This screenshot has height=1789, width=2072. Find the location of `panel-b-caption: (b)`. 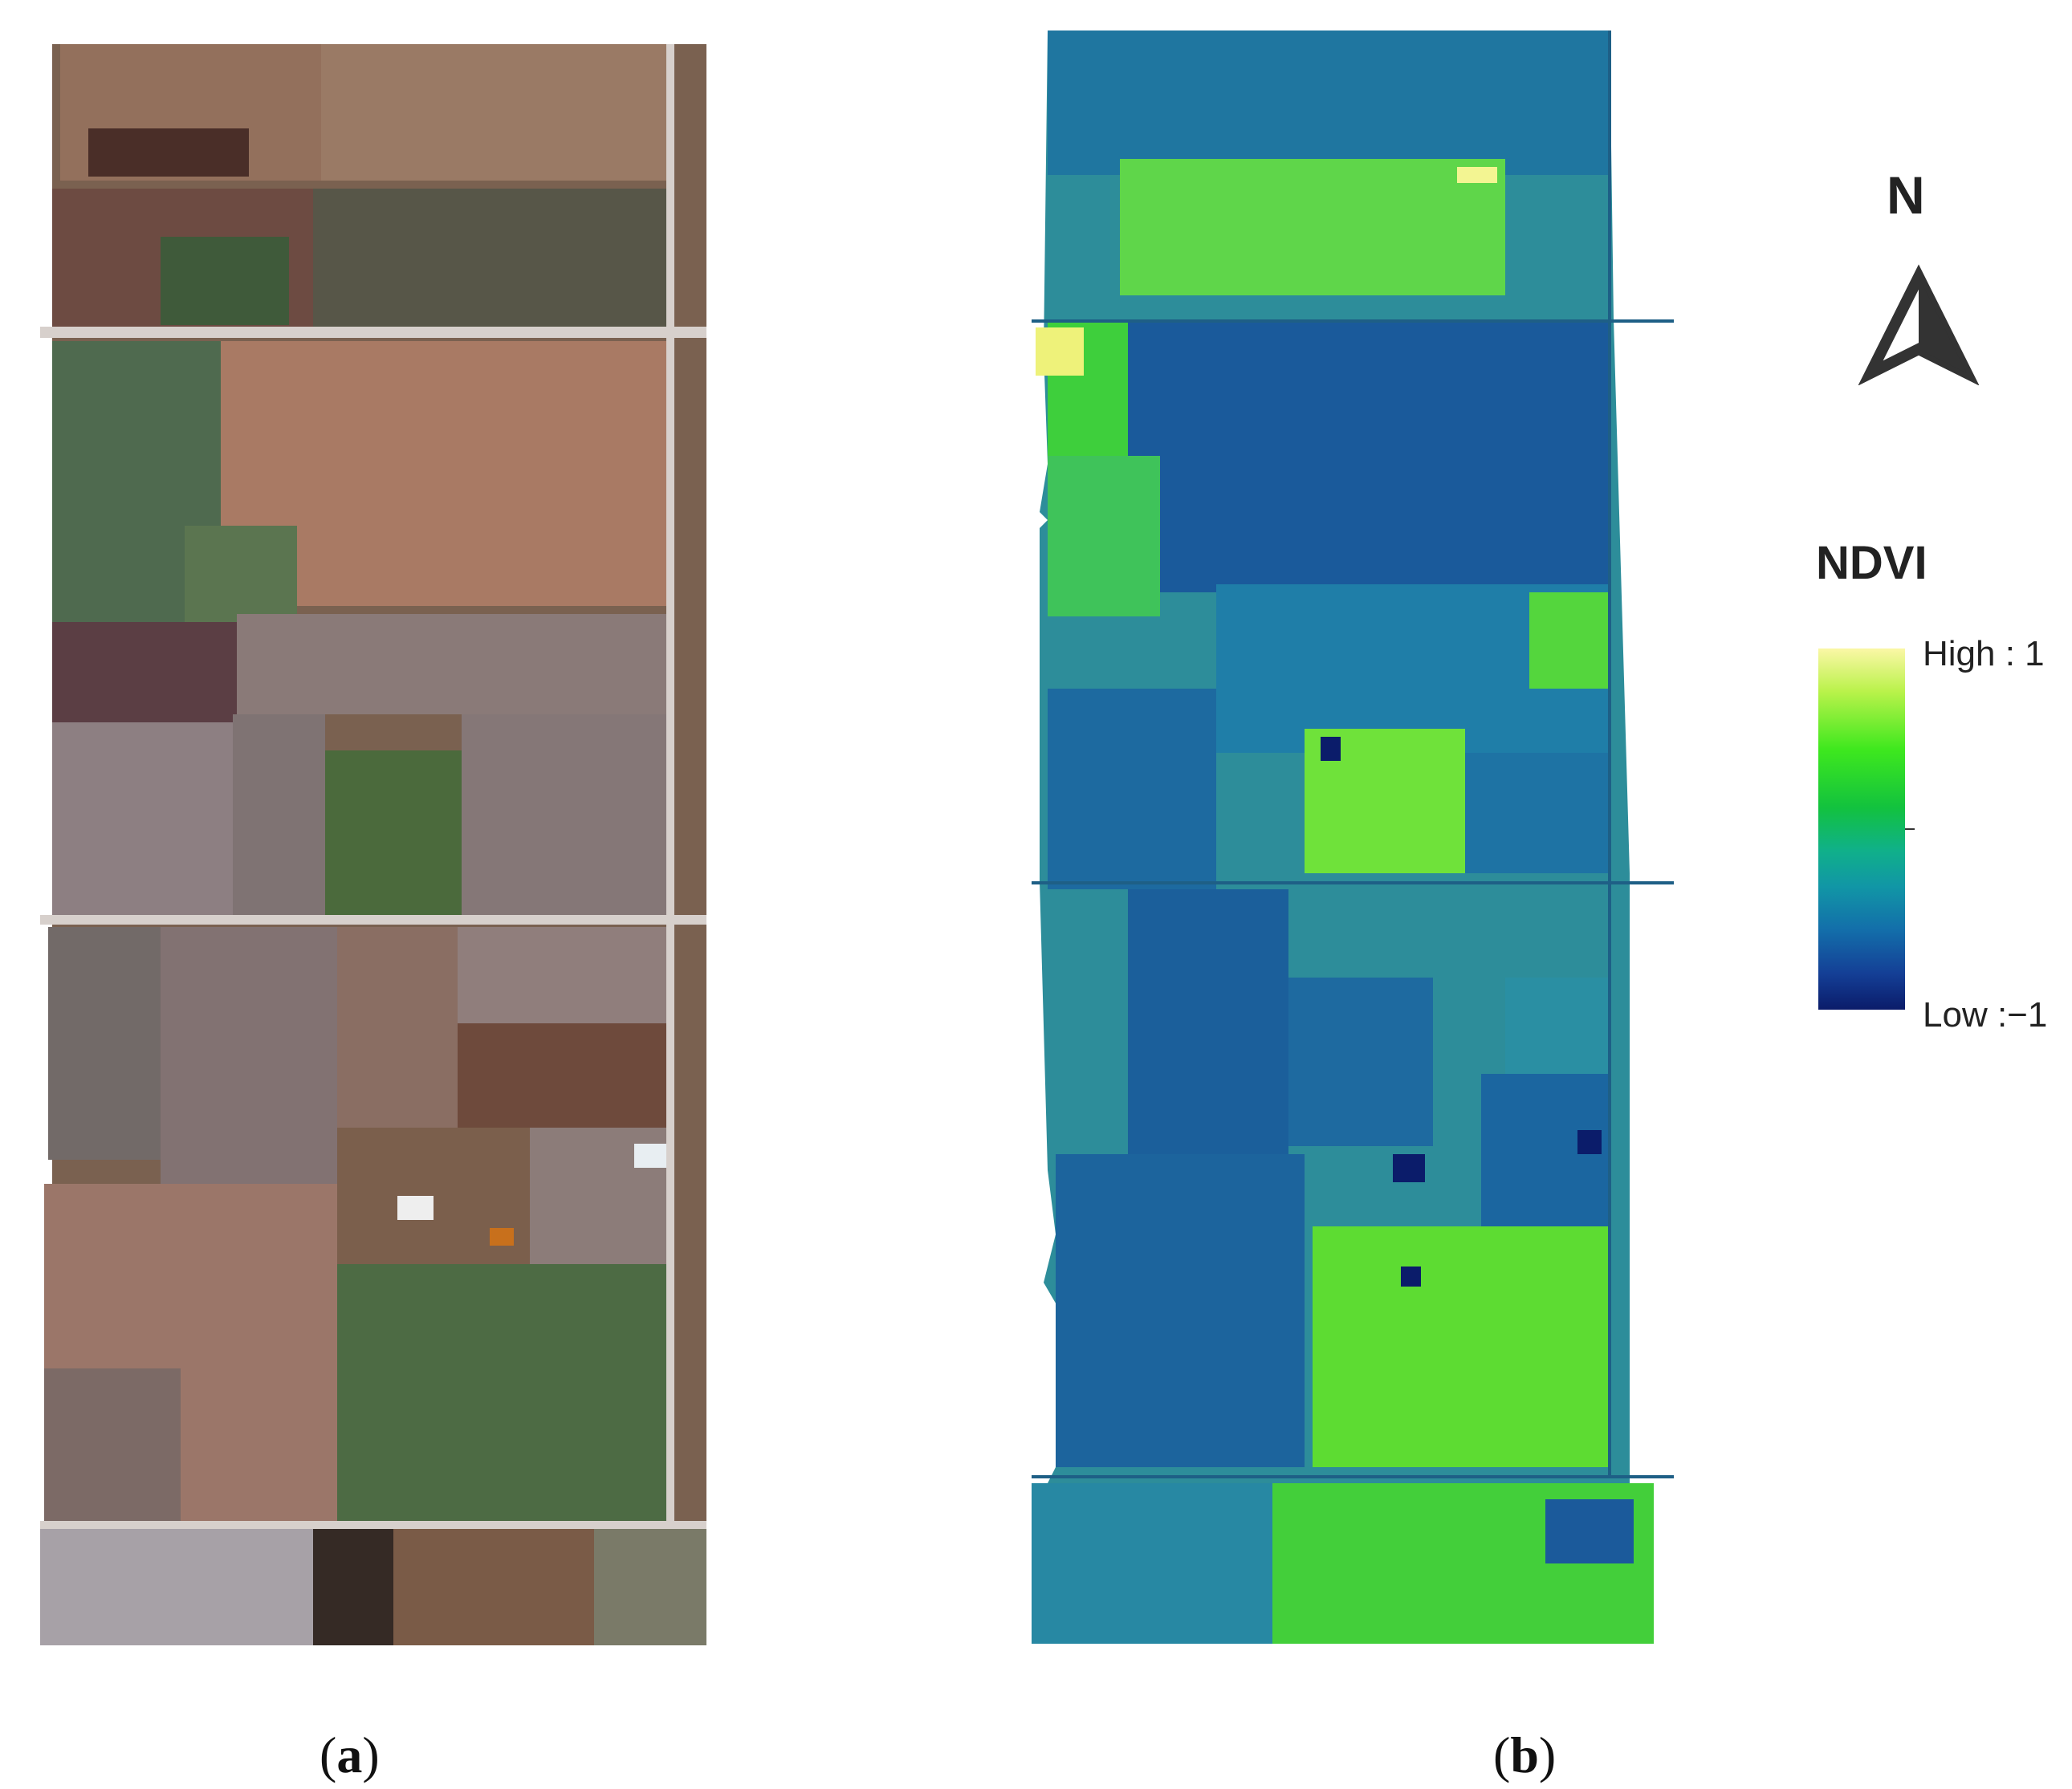

panel-b-caption: (b) is located at coordinates (1525, 1754).